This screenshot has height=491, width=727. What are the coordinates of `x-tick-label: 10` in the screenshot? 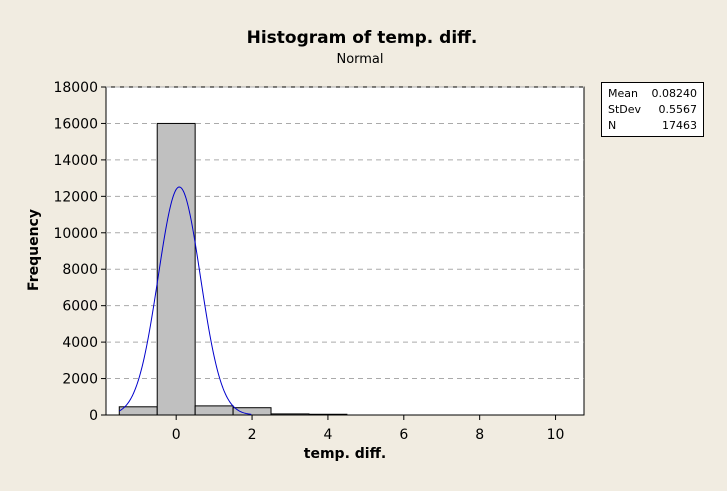 It's located at (556, 435).